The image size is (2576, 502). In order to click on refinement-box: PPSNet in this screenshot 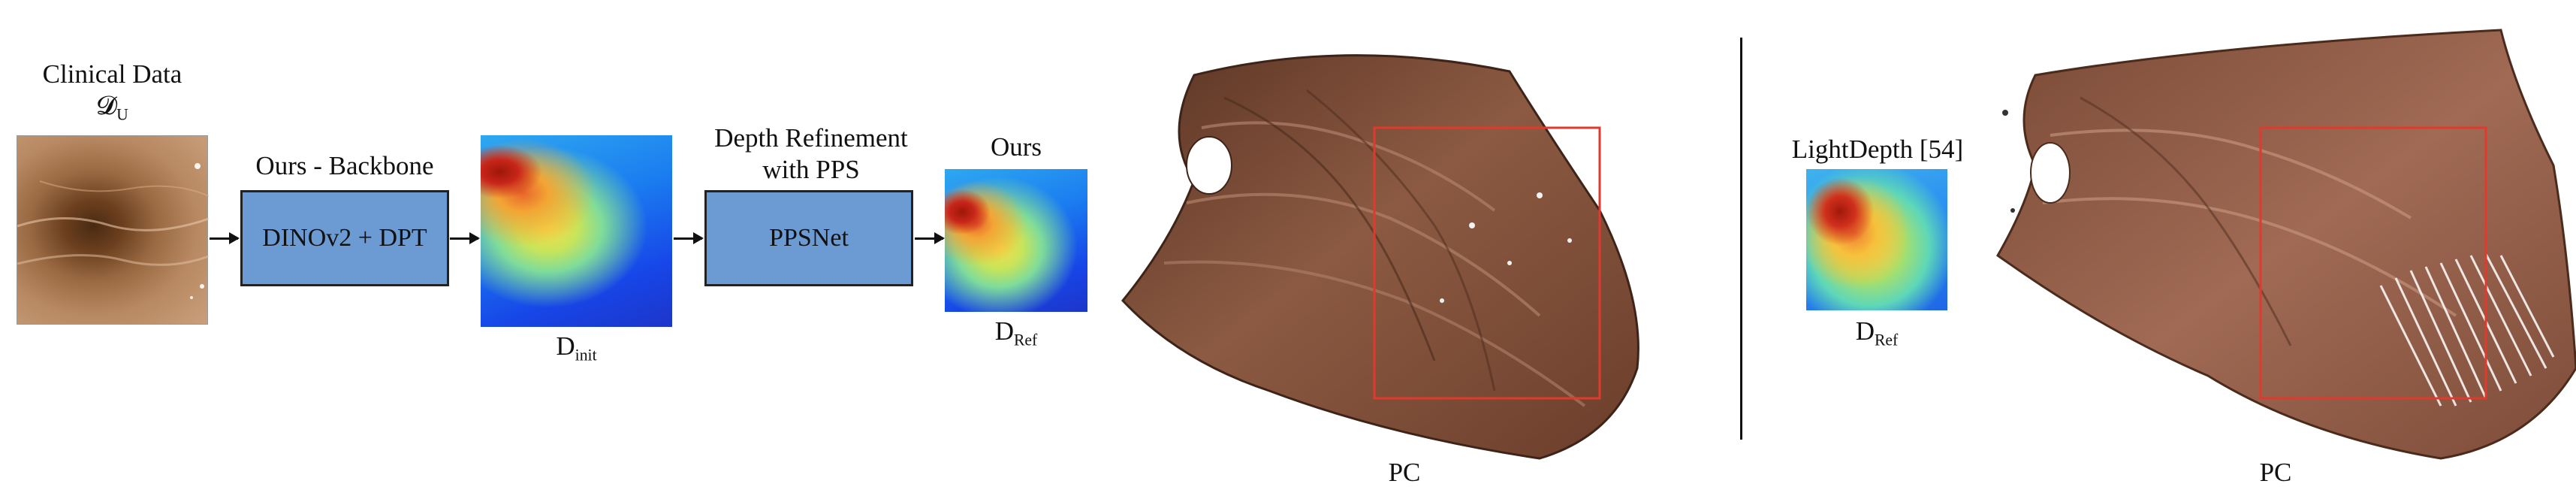, I will do `click(808, 238)`.